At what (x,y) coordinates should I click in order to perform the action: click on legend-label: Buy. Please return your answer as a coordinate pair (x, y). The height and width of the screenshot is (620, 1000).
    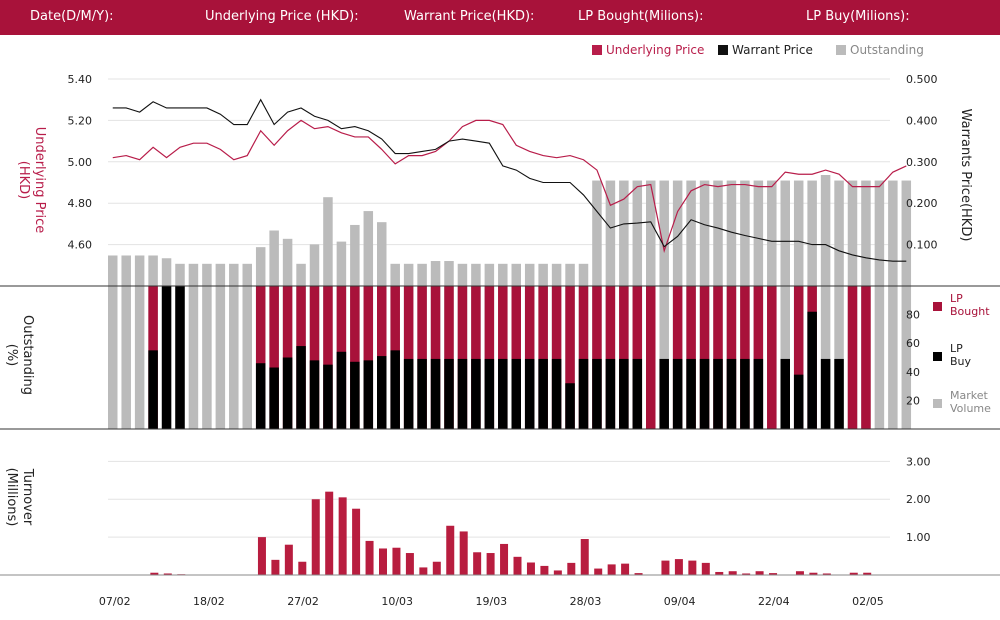
    Looking at the image, I should click on (961, 361).